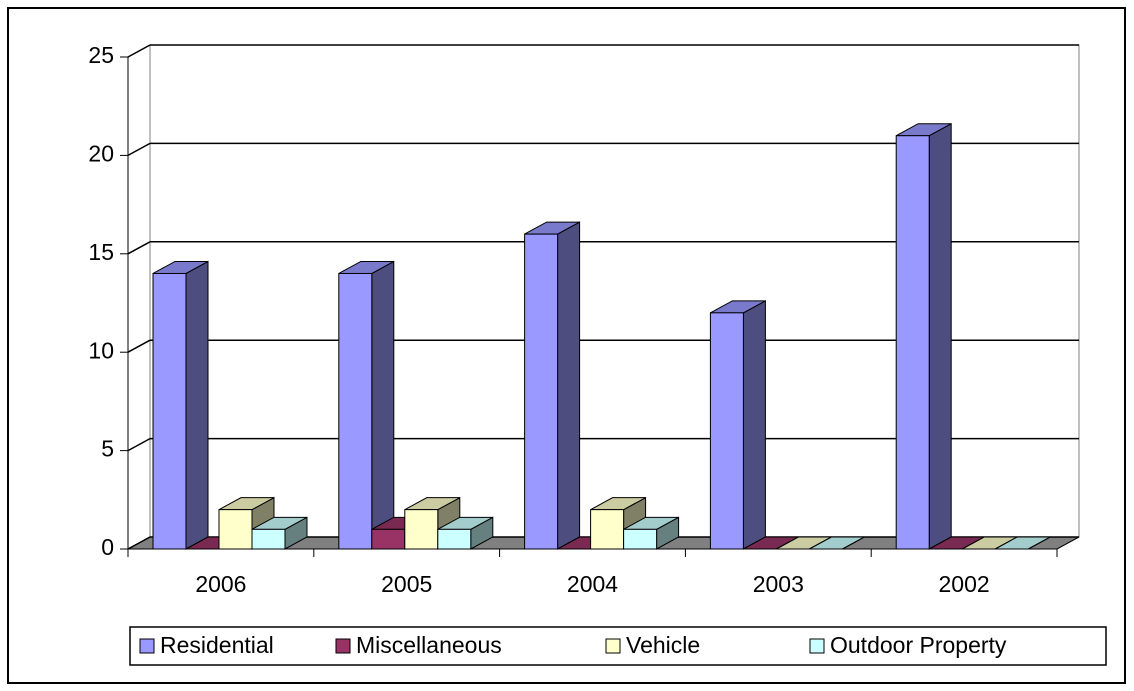 This screenshot has width=1134, height=691. What do you see at coordinates (406, 584) in the screenshot?
I see `x-tick-label: 2005` at bounding box center [406, 584].